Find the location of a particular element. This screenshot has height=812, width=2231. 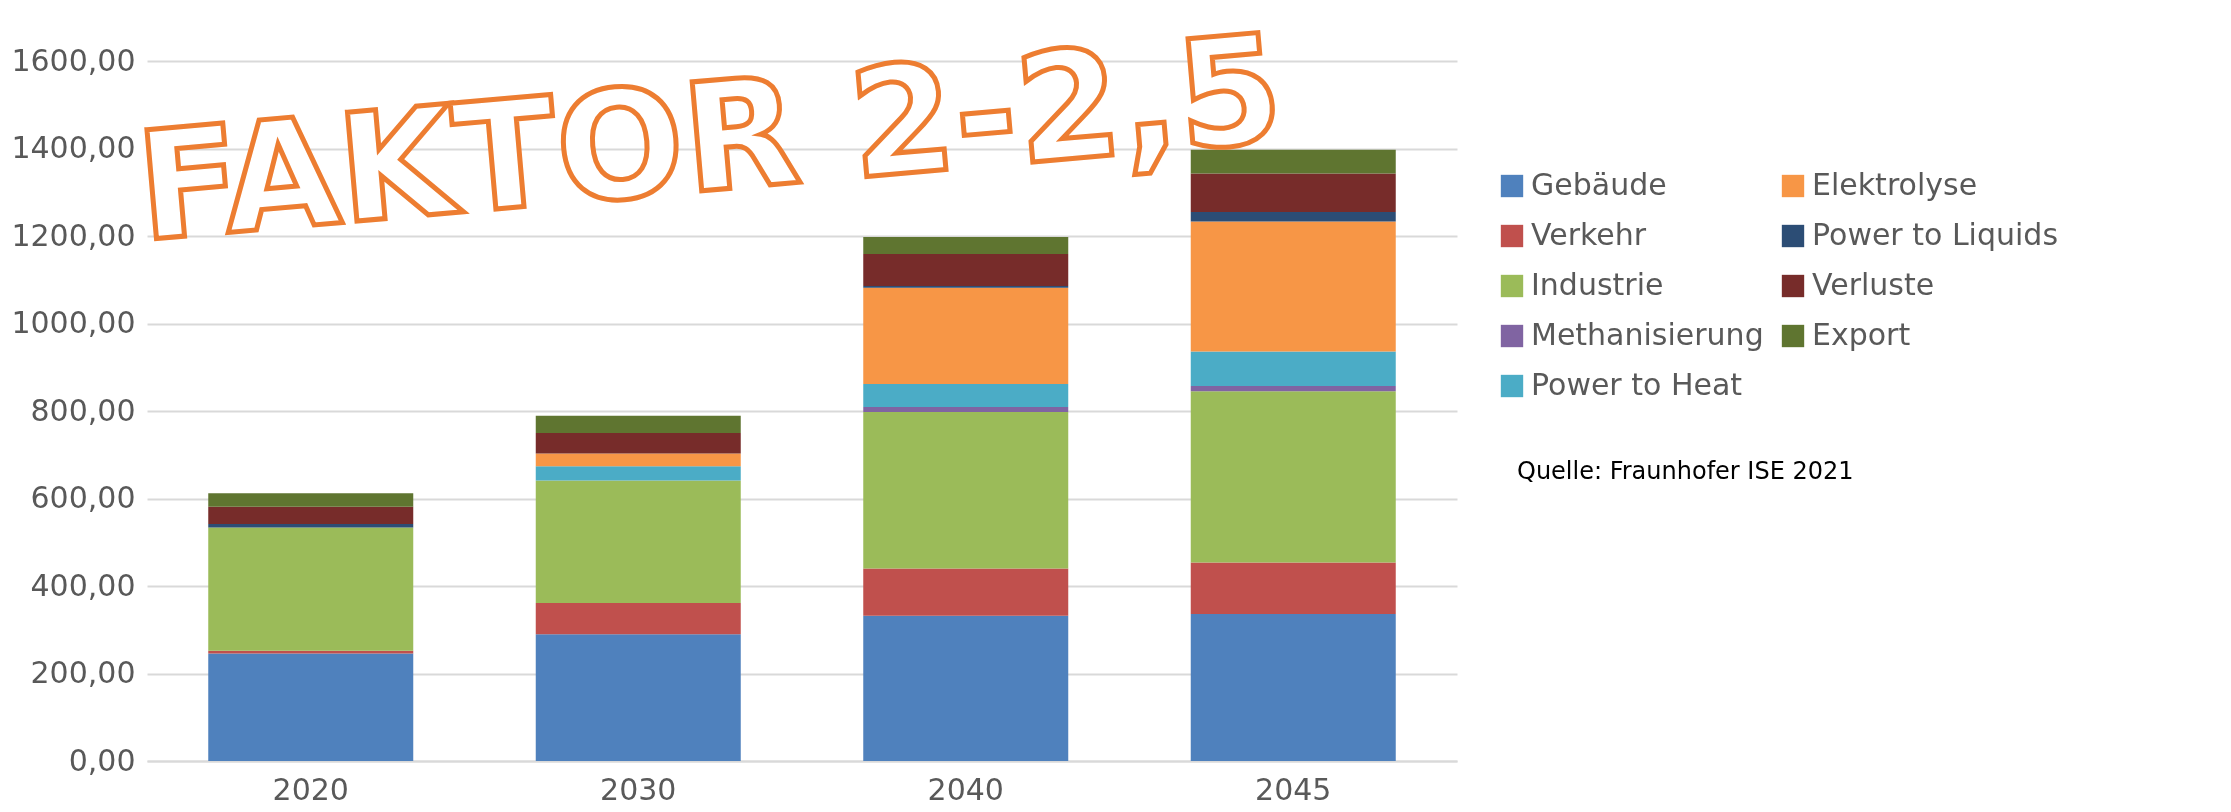

y-tick-label: 0,00 is located at coordinates (102, 760).